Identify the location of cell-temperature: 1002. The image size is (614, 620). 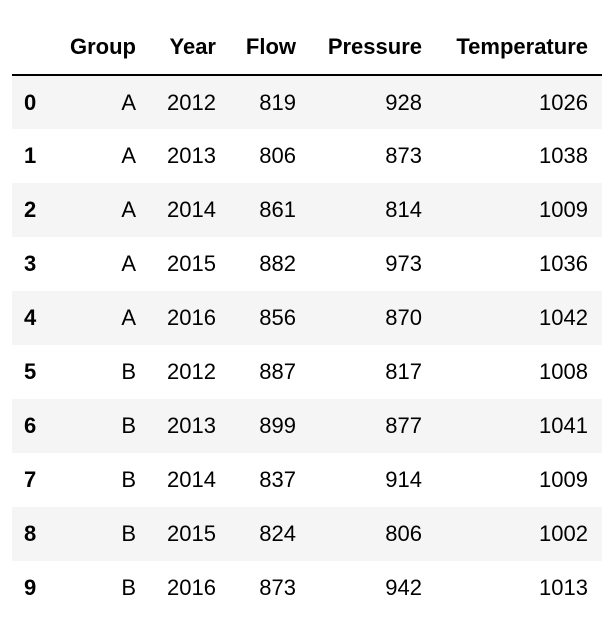
(563, 533).